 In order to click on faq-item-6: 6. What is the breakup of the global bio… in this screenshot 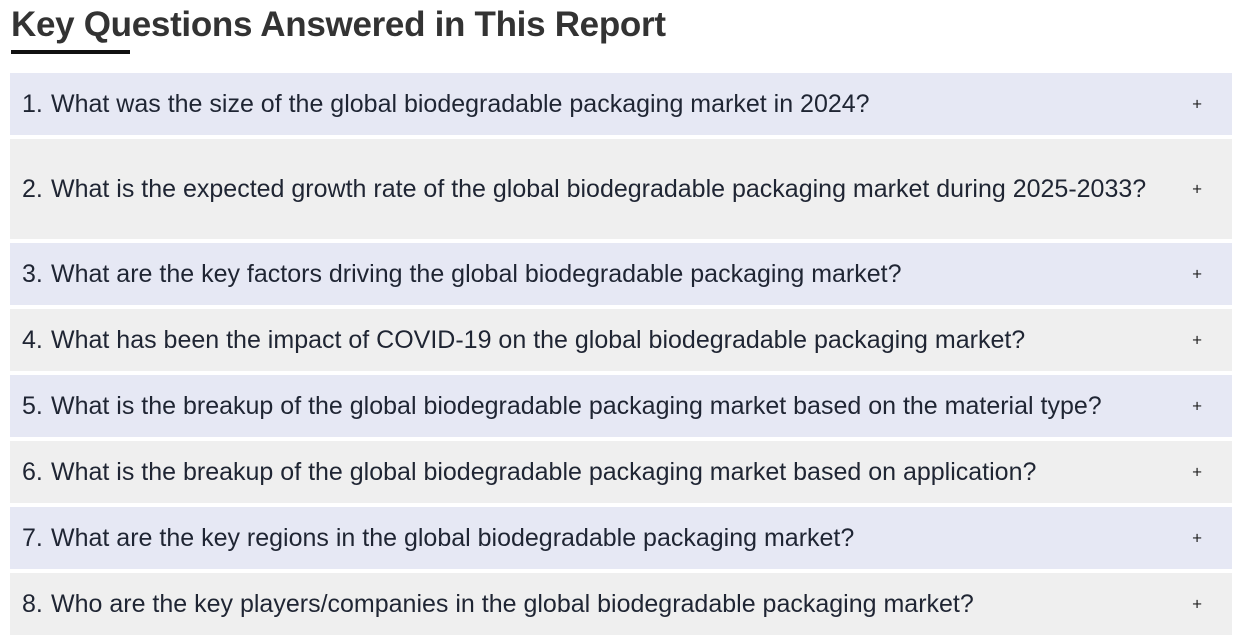, I will do `click(621, 472)`.